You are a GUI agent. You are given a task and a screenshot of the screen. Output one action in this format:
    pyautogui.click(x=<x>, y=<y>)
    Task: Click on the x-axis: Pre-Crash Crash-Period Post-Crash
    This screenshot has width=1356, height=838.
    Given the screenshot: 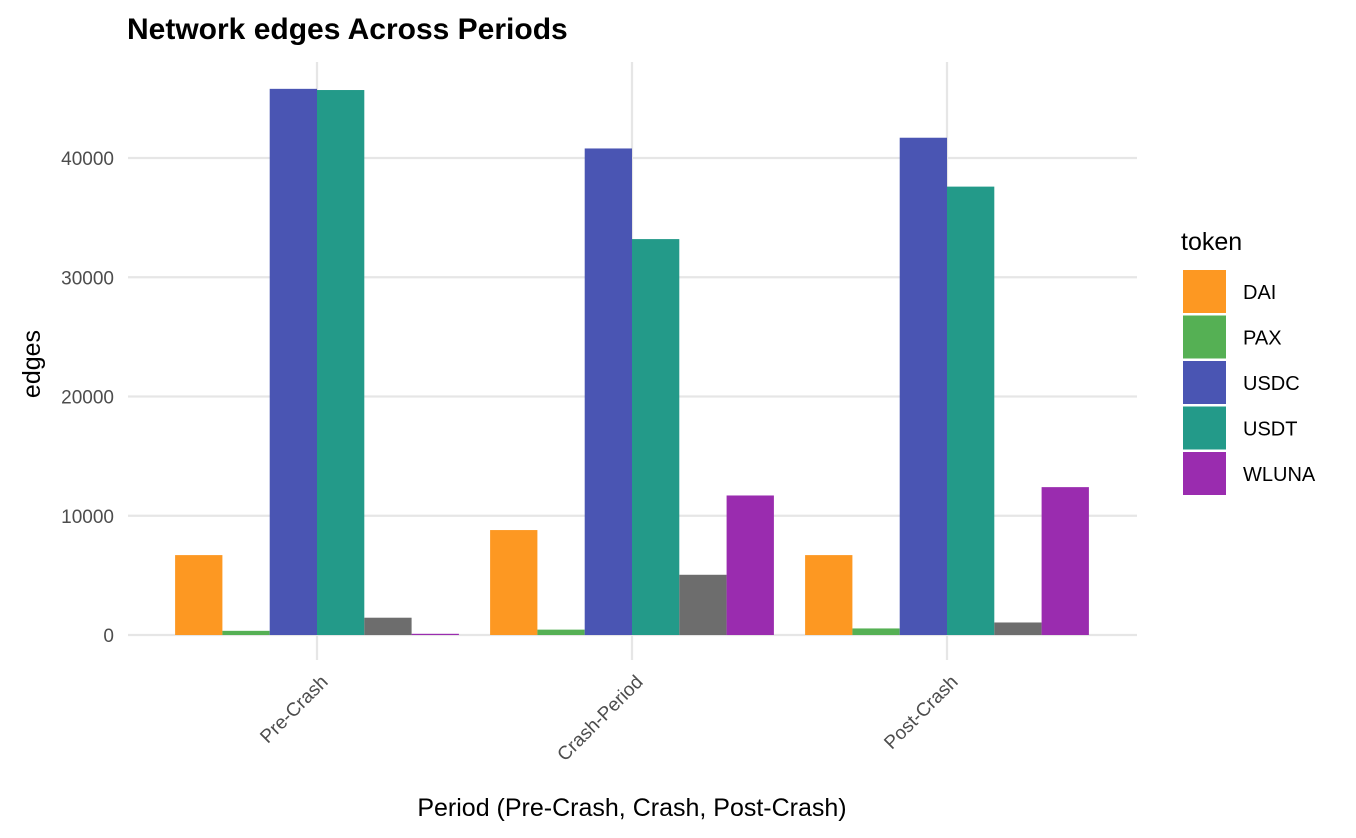 What is the action you would take?
    pyautogui.click(x=609, y=719)
    